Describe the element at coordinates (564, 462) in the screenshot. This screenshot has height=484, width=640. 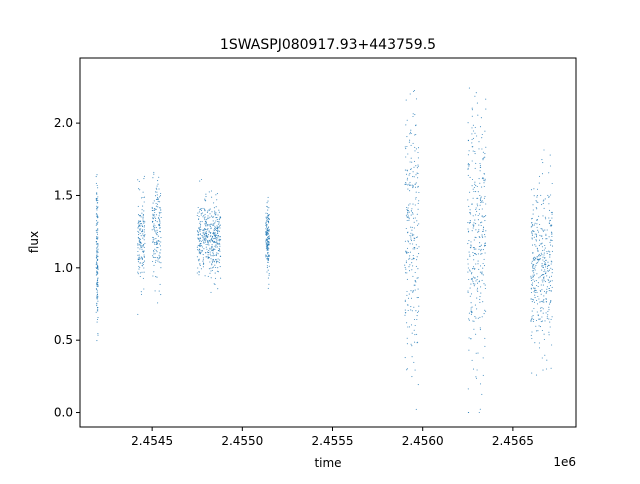
I see `x-axis-offset-label: 1e6` at that location.